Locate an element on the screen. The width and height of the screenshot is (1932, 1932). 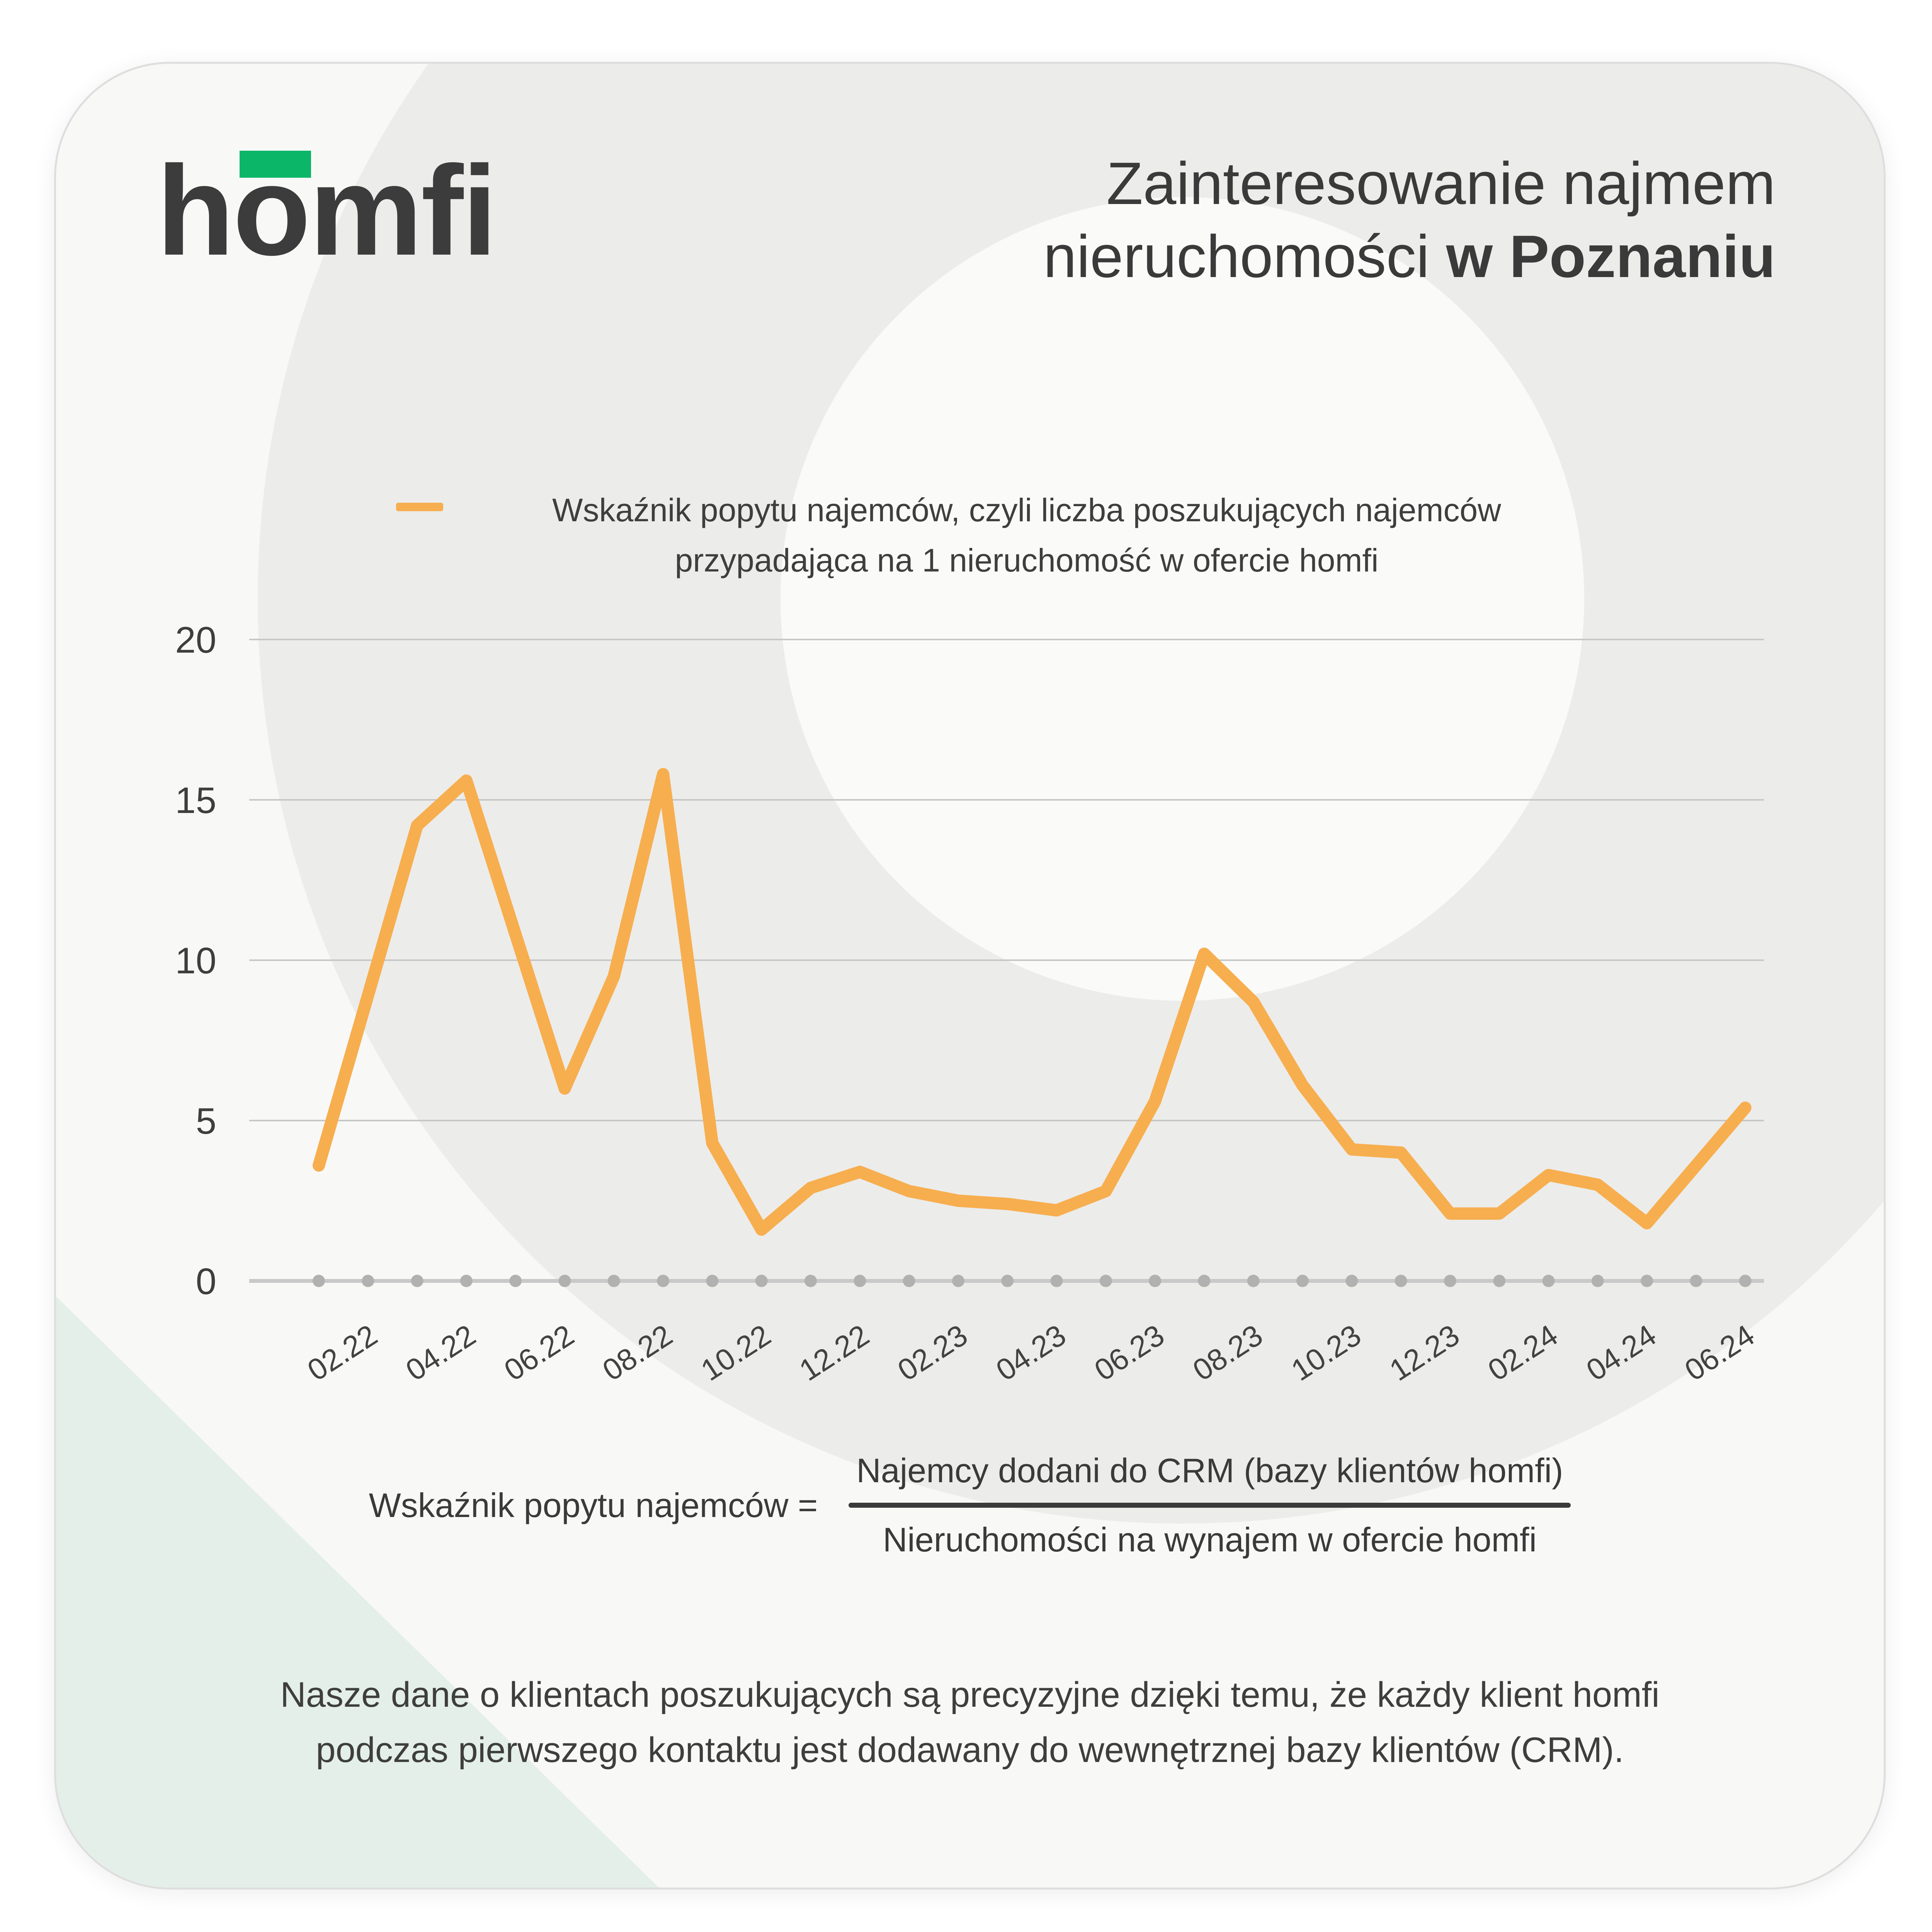
y-tick-label: 5 is located at coordinates (206, 1121).